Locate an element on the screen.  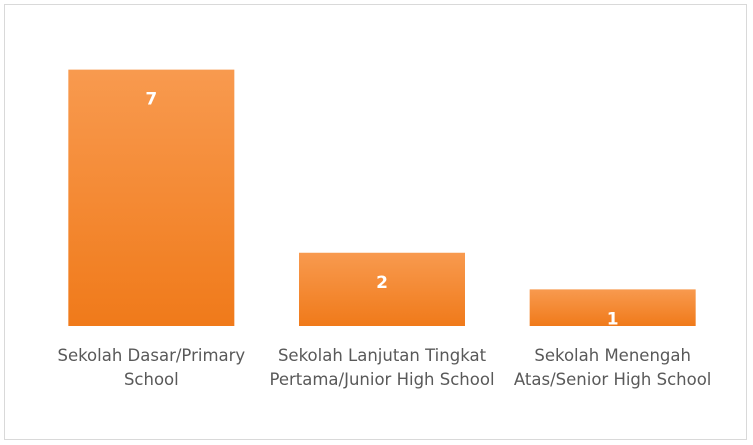
x-tick-label: Sekolah Dasar/Primary School is located at coordinates (151, 367).